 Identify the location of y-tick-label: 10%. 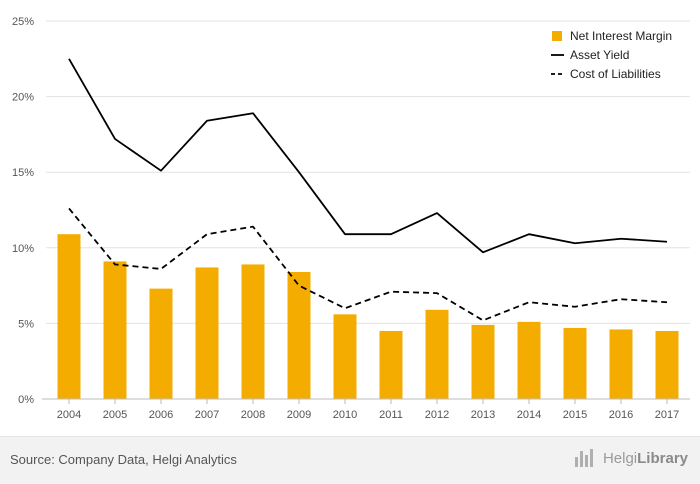
(23, 249).